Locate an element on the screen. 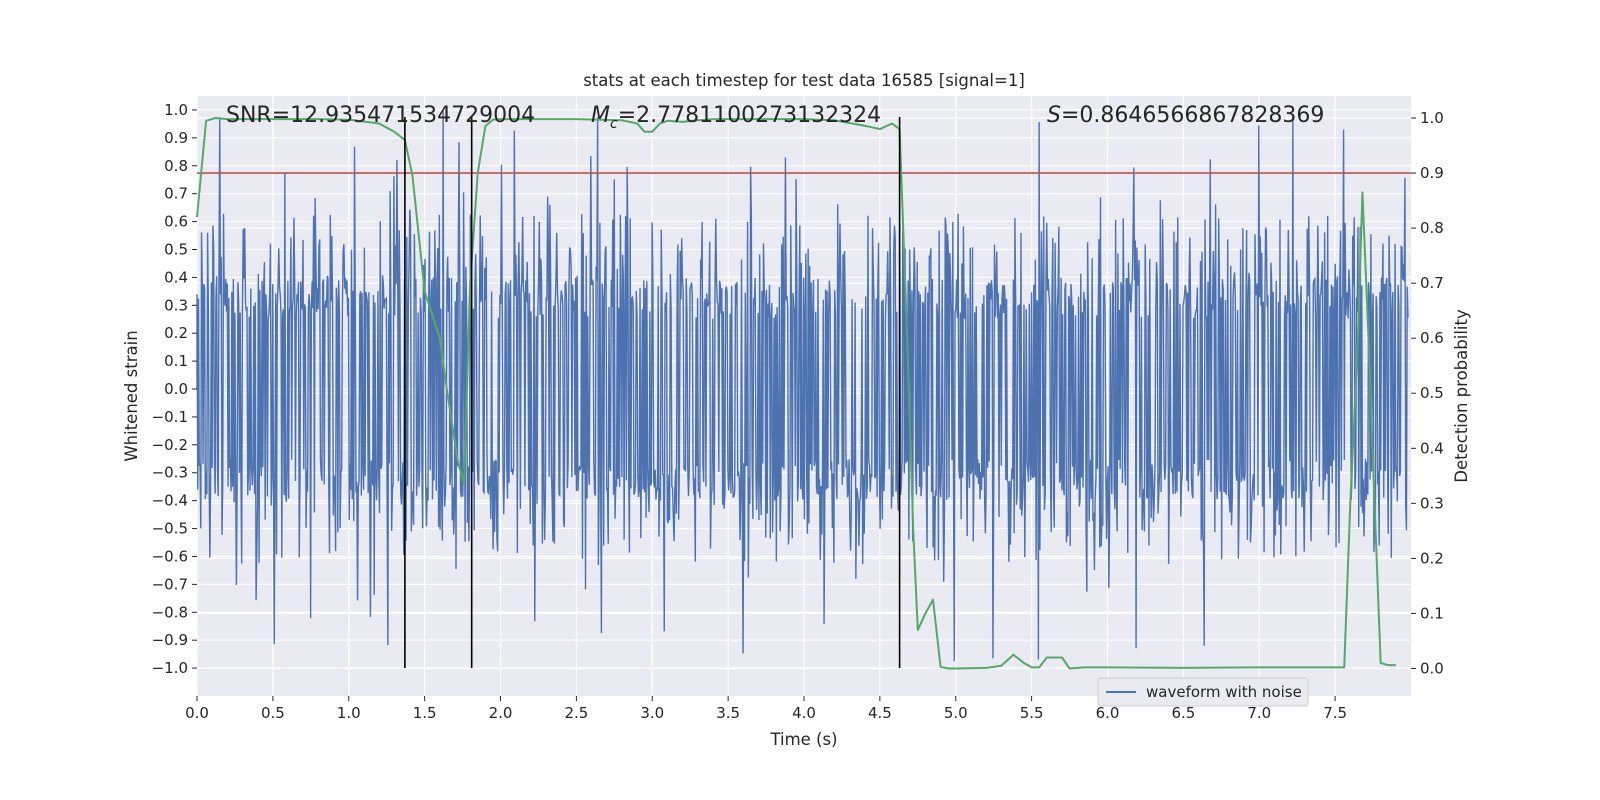 This screenshot has height=800, width=1600. y-tick-label: −0.1 is located at coordinates (170, 417).